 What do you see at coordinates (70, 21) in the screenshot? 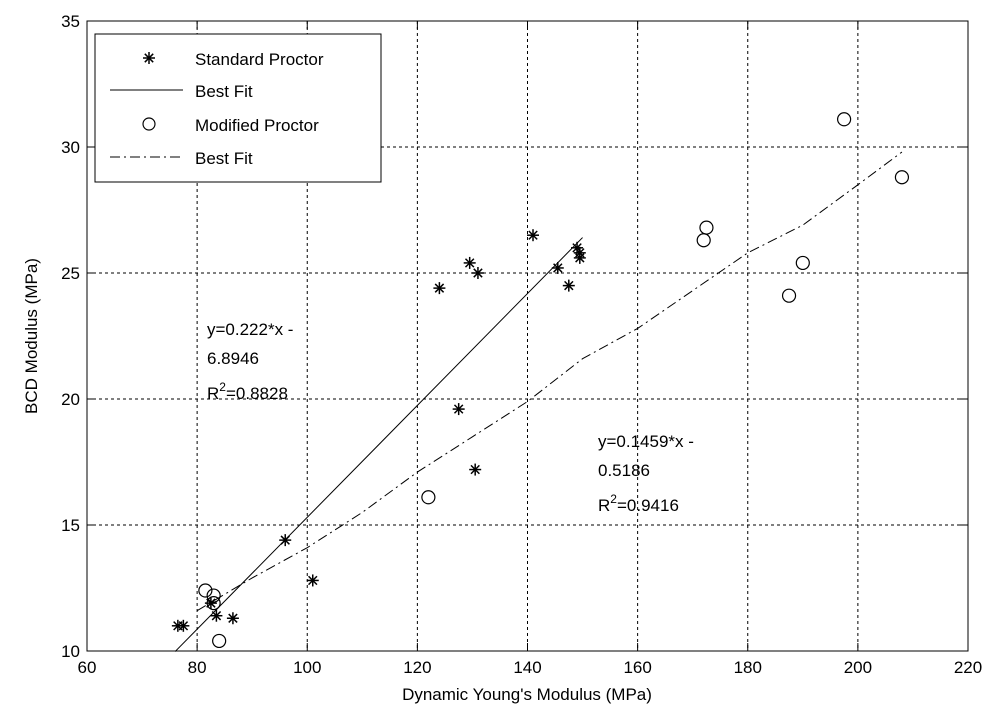
I see `y-tick-label: 35` at bounding box center [70, 21].